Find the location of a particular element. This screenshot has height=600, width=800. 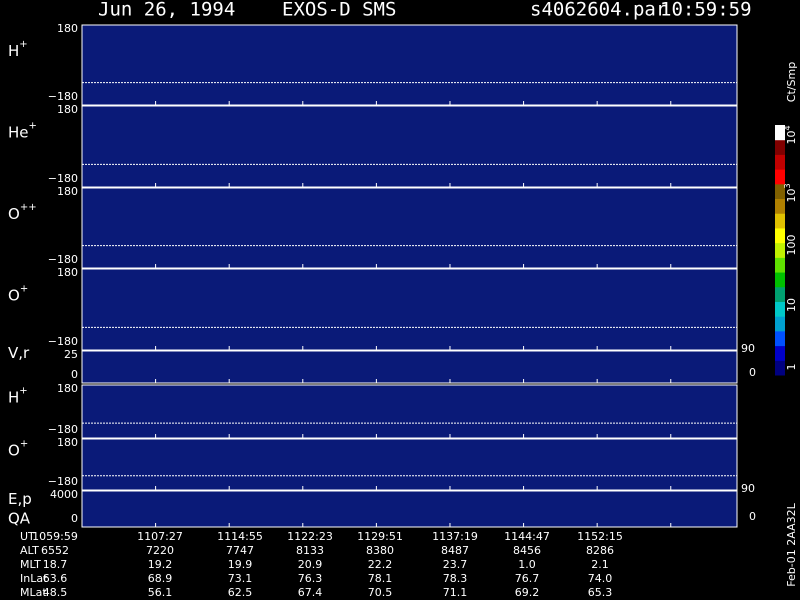

panel-label-text: He is located at coordinates (18, 132).